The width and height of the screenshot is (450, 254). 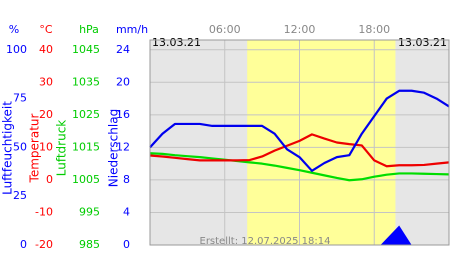 I want to click on y-tick-label: 16, so click(x=123, y=114).